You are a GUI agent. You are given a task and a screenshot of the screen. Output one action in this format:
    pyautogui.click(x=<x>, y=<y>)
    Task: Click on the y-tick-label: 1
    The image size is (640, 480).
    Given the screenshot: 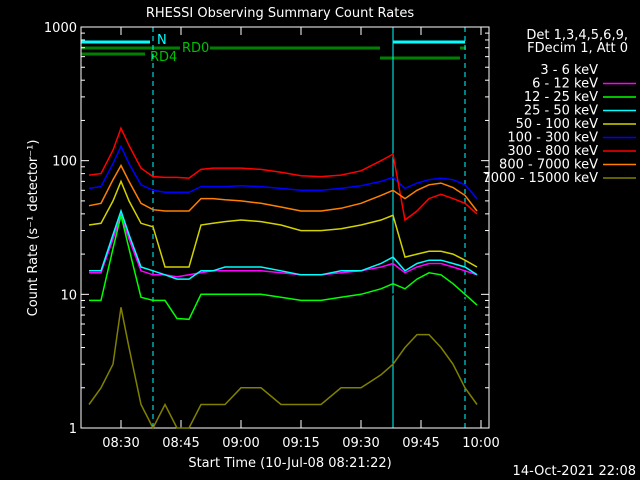 What is the action you would take?
    pyautogui.click(x=73, y=429)
    